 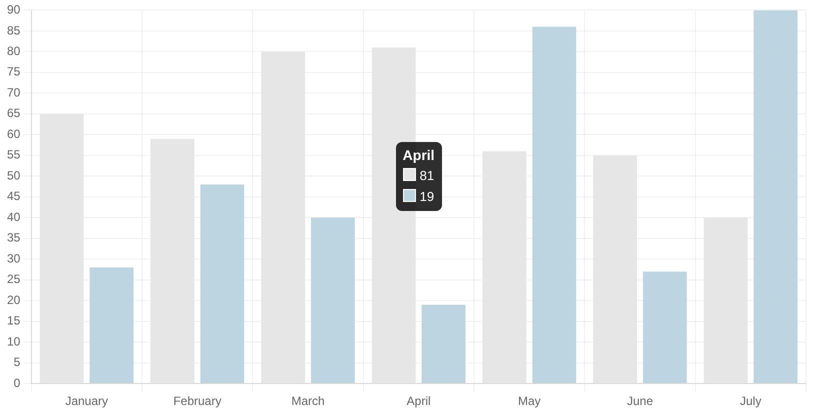 What do you see at coordinates (13, 258) in the screenshot?
I see `y-tick-label: 30` at bounding box center [13, 258].